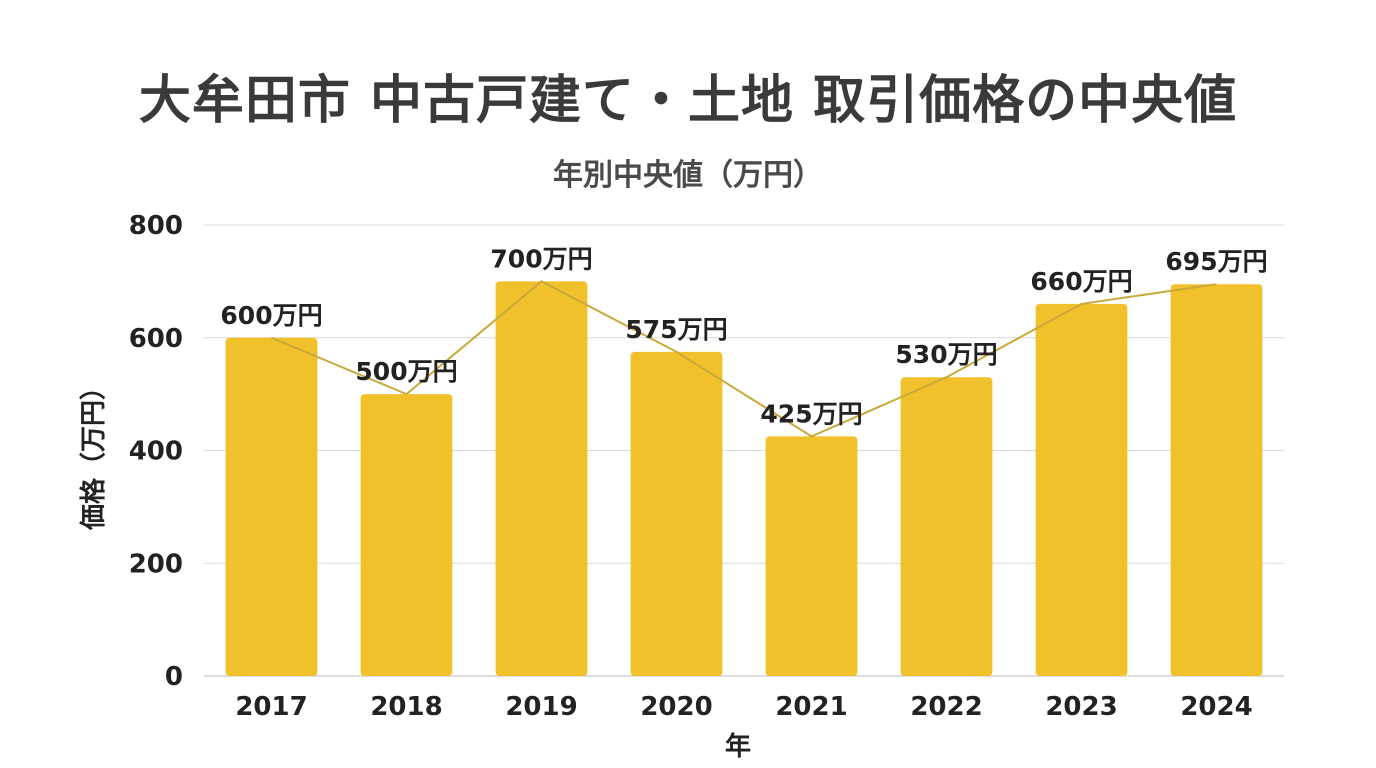  I want to click on x-tick-label: 2017, so click(271, 707).